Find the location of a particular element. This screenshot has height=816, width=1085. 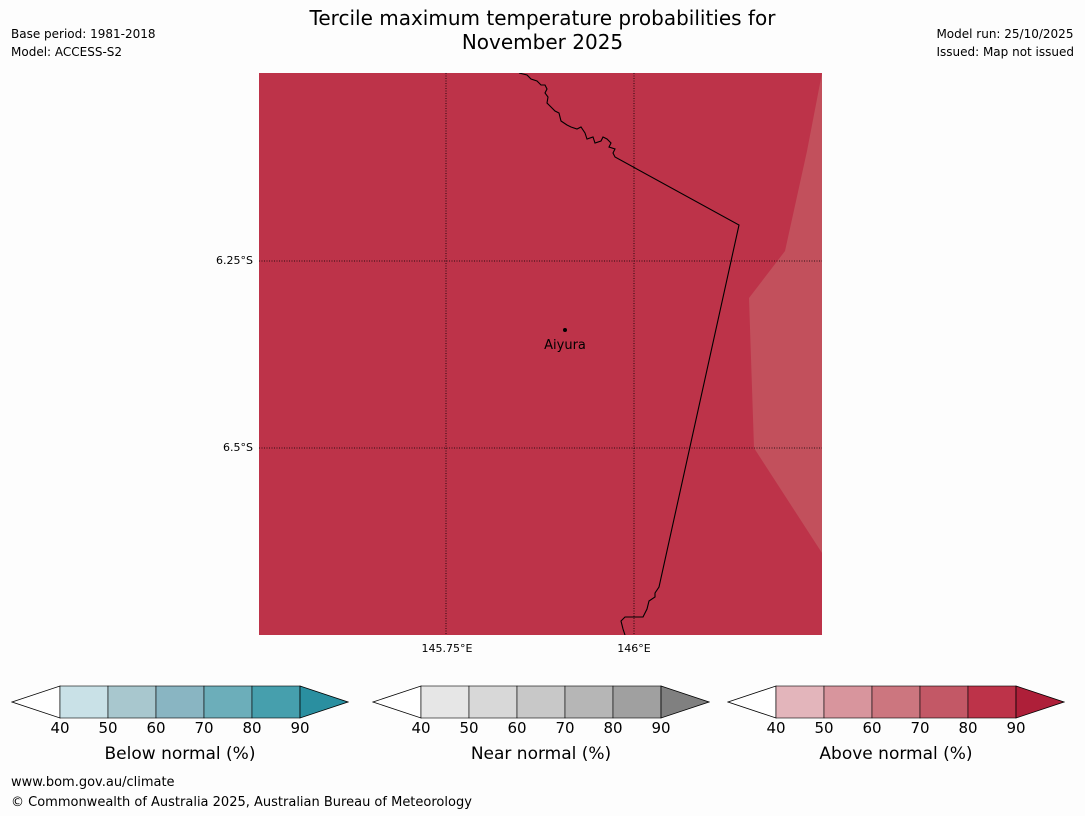

title-line-2: November 2025 is located at coordinates (542, 42).